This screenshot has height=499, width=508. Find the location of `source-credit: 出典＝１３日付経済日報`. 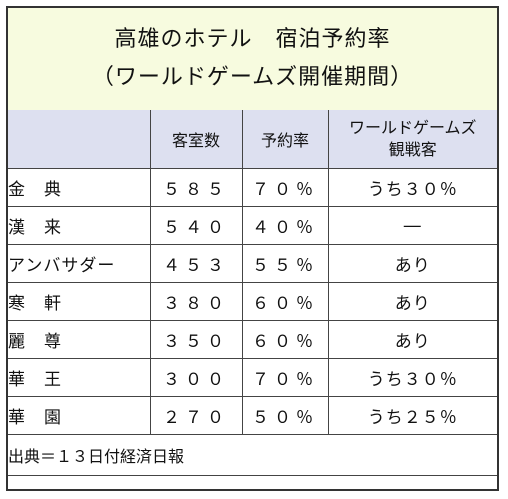

source-credit: 出典＝１３日付経済日報 is located at coordinates (252, 455).